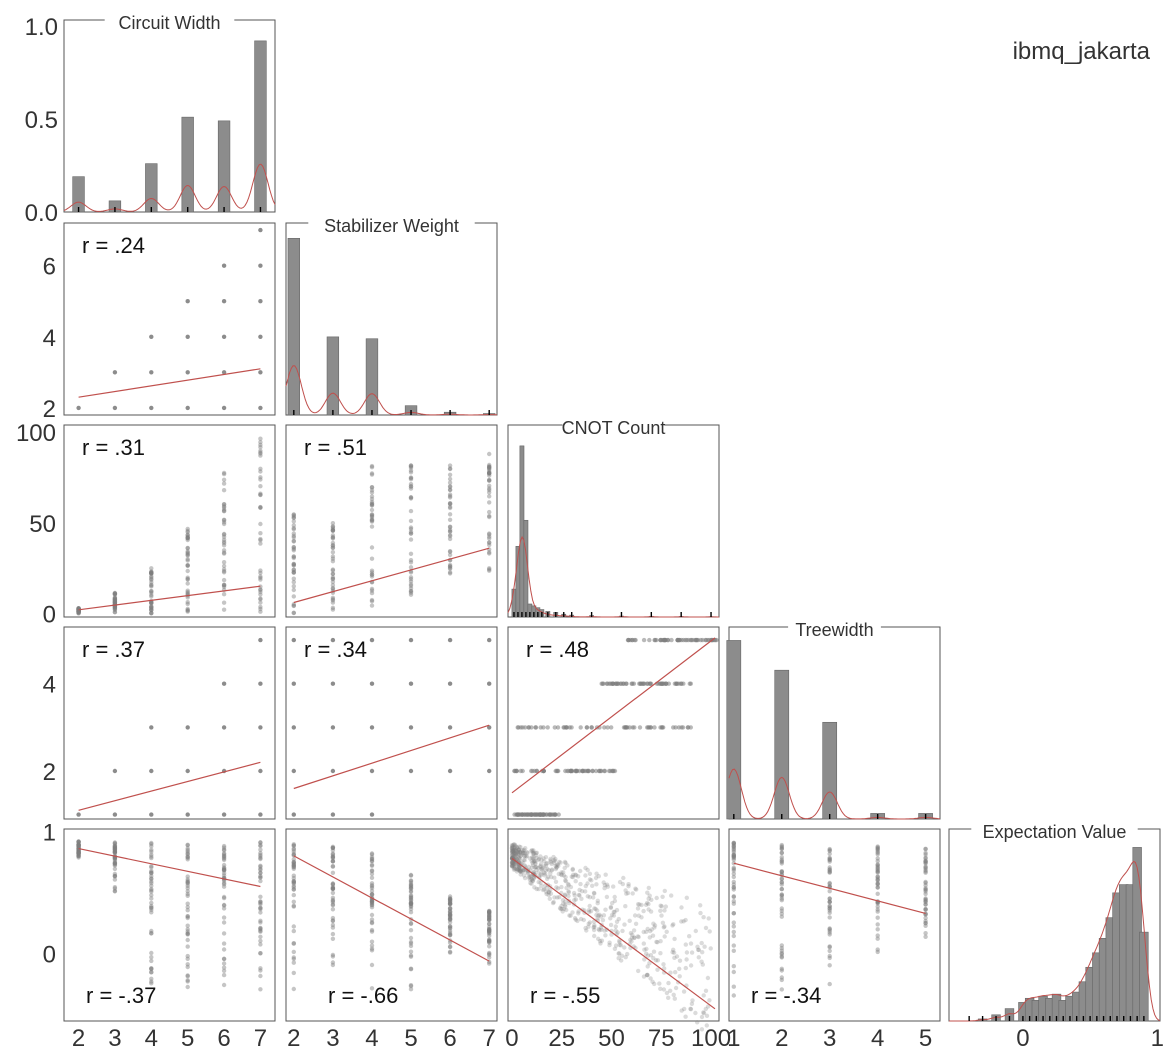 This screenshot has width=1164, height=1057. I want to click on x-tick-label-v0: 2, so click(78, 1038).